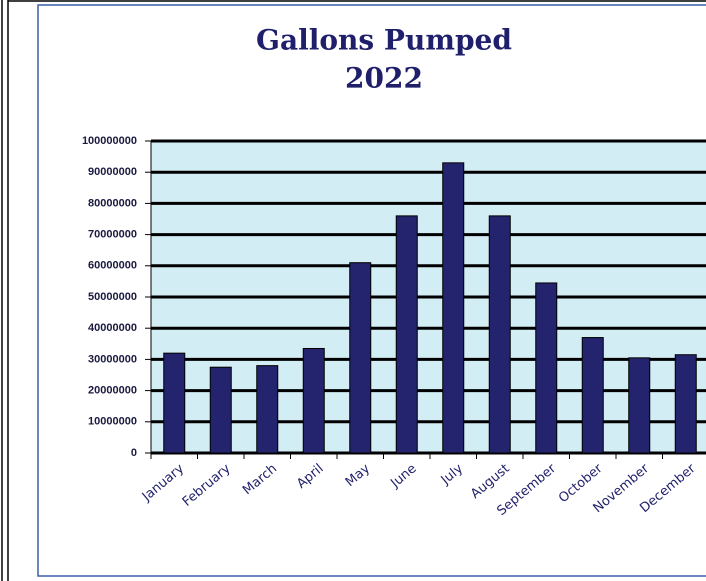 This screenshot has width=706, height=581. Describe the element at coordinates (112, 172) in the screenshot. I see `y-tick-label: 90000000` at that location.